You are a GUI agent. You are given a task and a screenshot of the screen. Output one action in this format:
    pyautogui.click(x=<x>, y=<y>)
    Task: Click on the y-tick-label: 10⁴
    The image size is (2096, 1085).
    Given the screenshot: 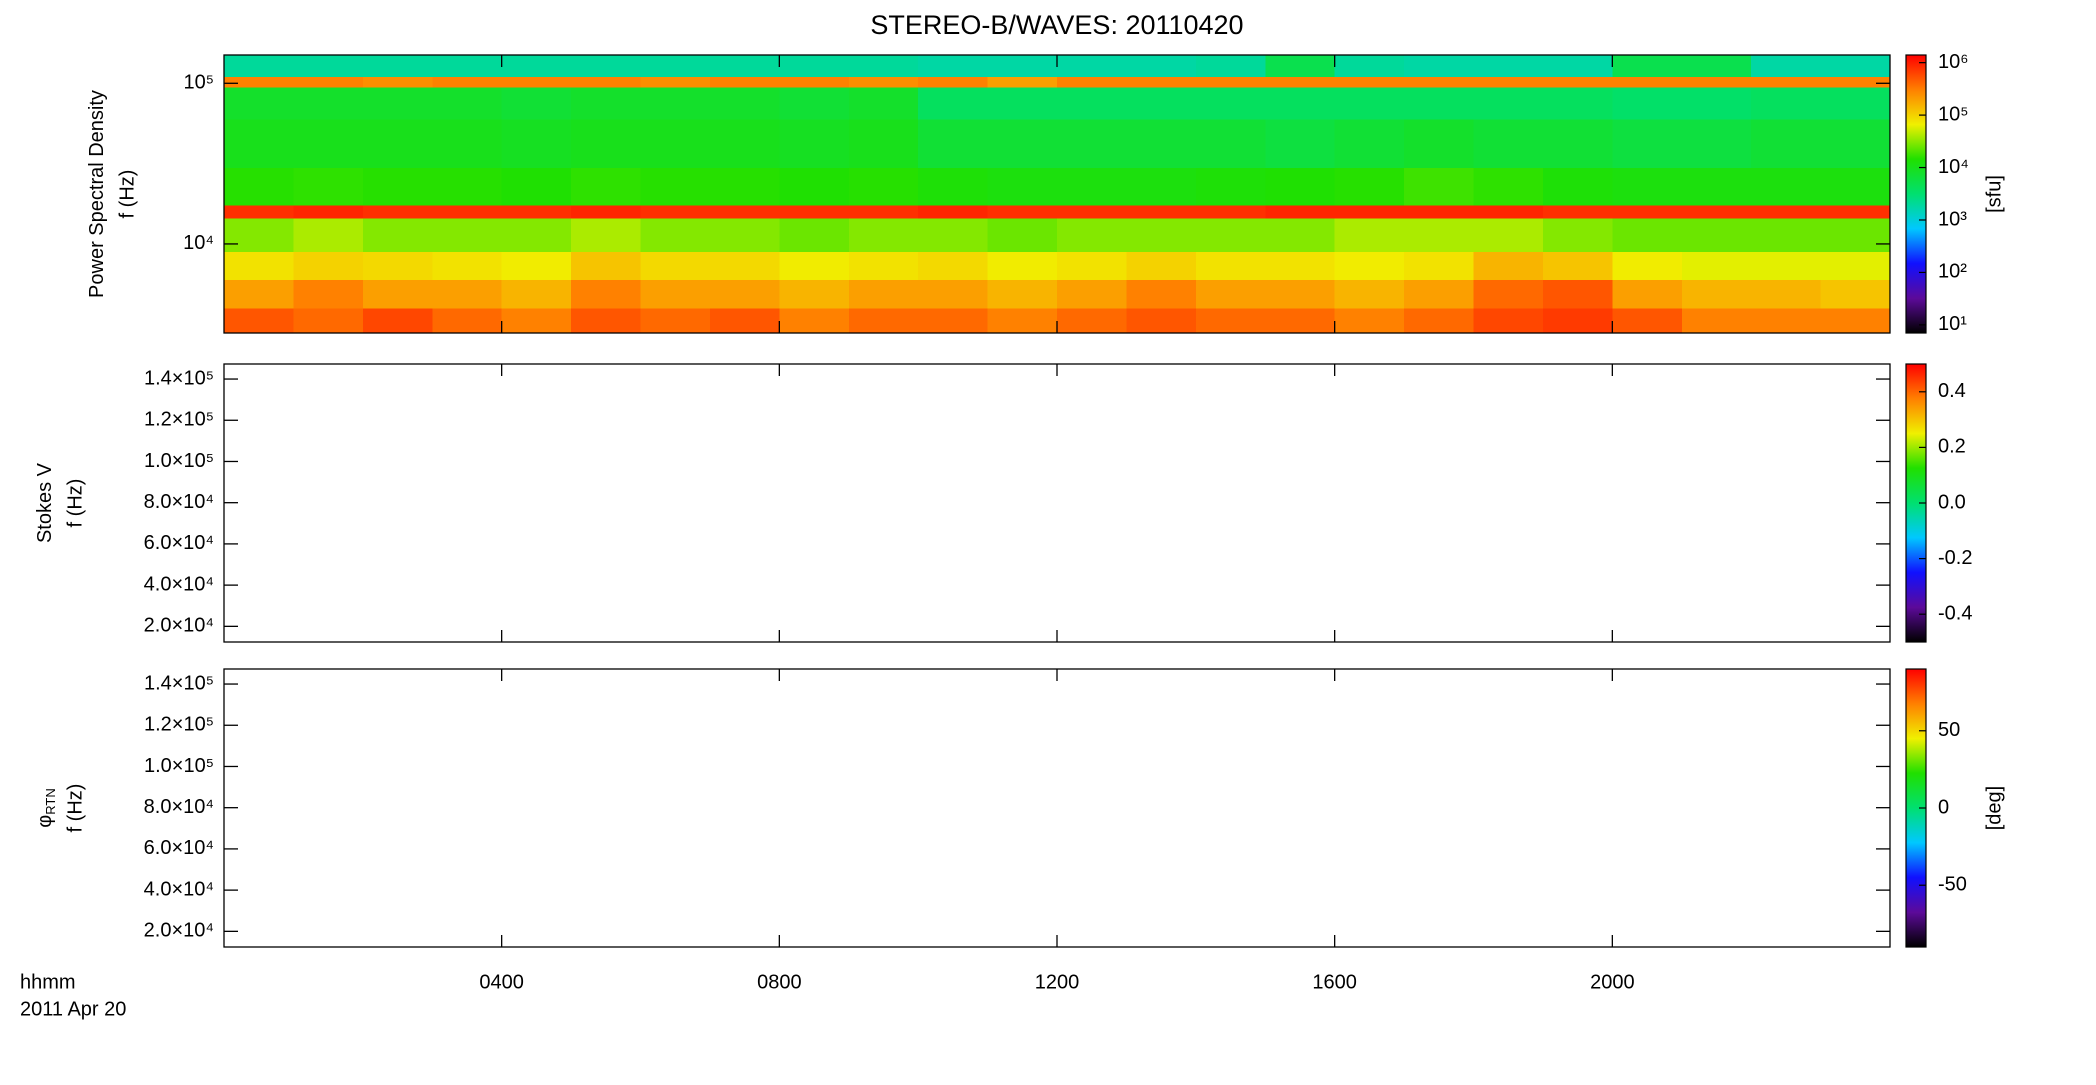 What is the action you would take?
    pyautogui.click(x=198, y=243)
    